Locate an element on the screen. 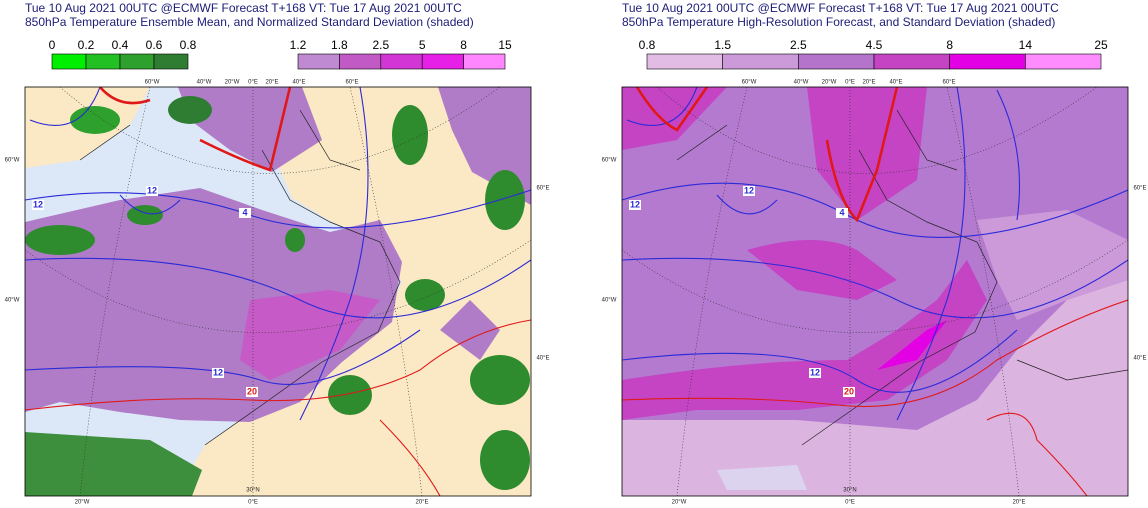 The height and width of the screenshot is (508, 1148). colorbar-label: 14 is located at coordinates (1026, 45).